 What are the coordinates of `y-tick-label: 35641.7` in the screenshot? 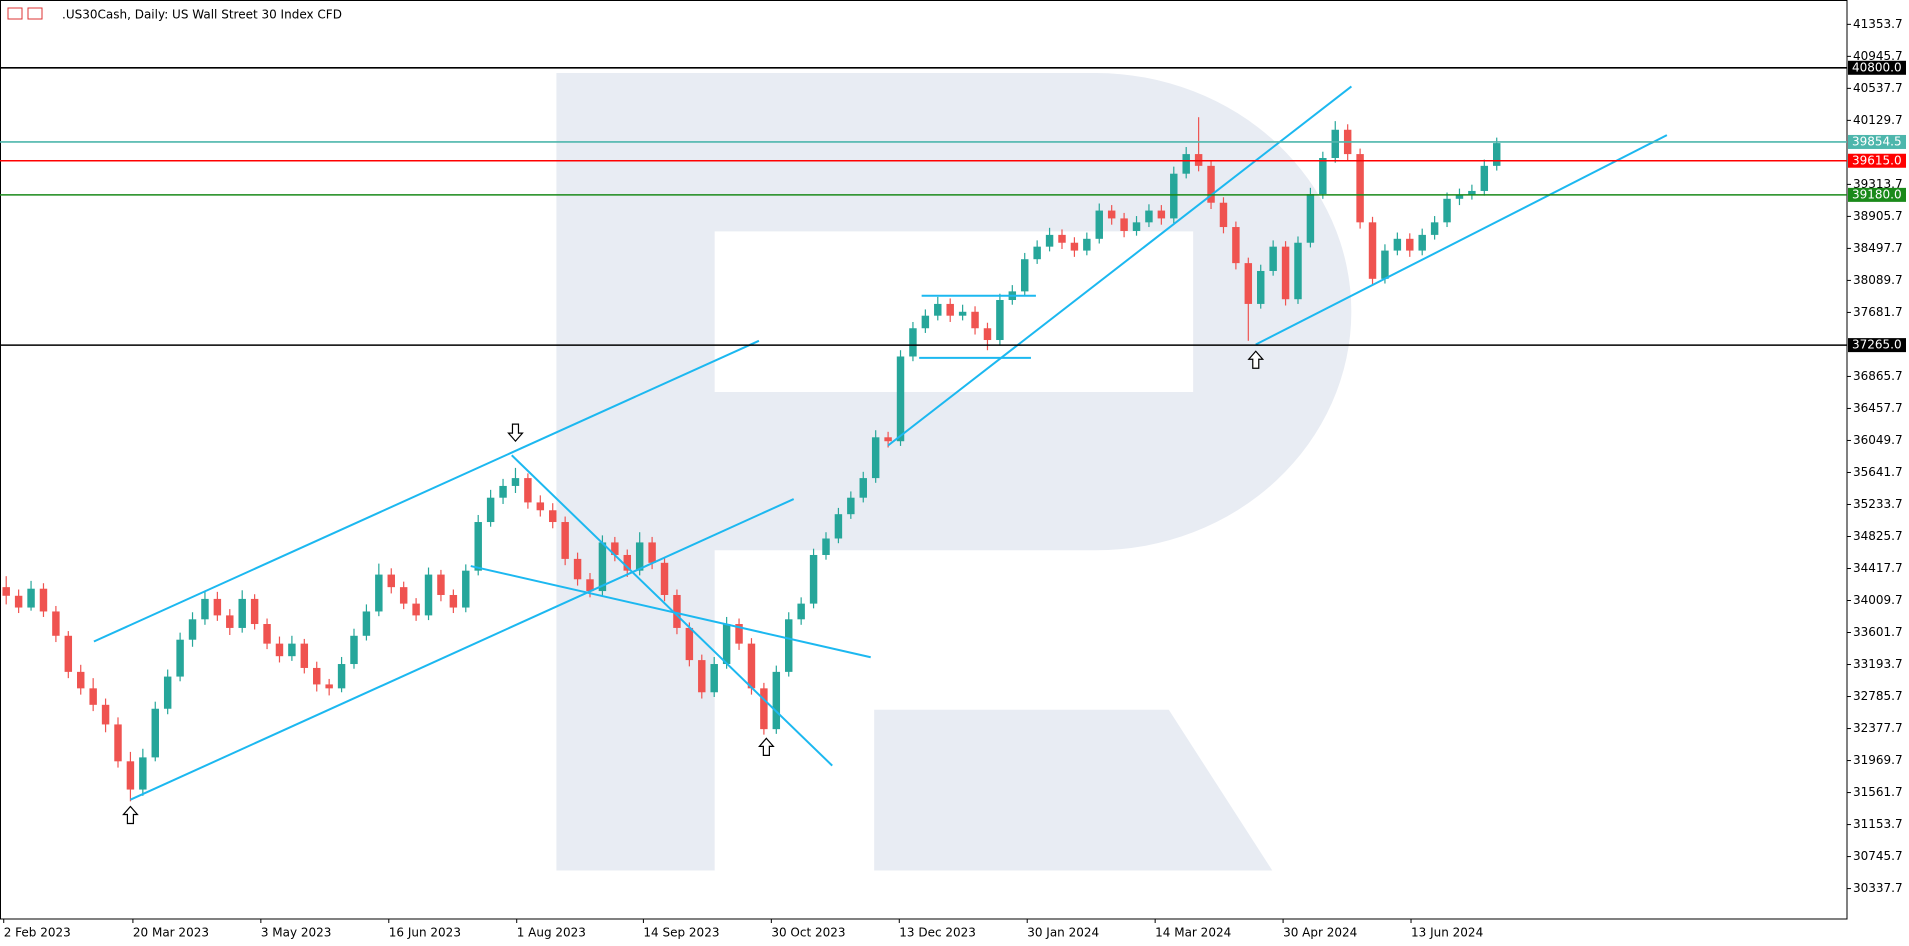 It's located at (1878, 472).